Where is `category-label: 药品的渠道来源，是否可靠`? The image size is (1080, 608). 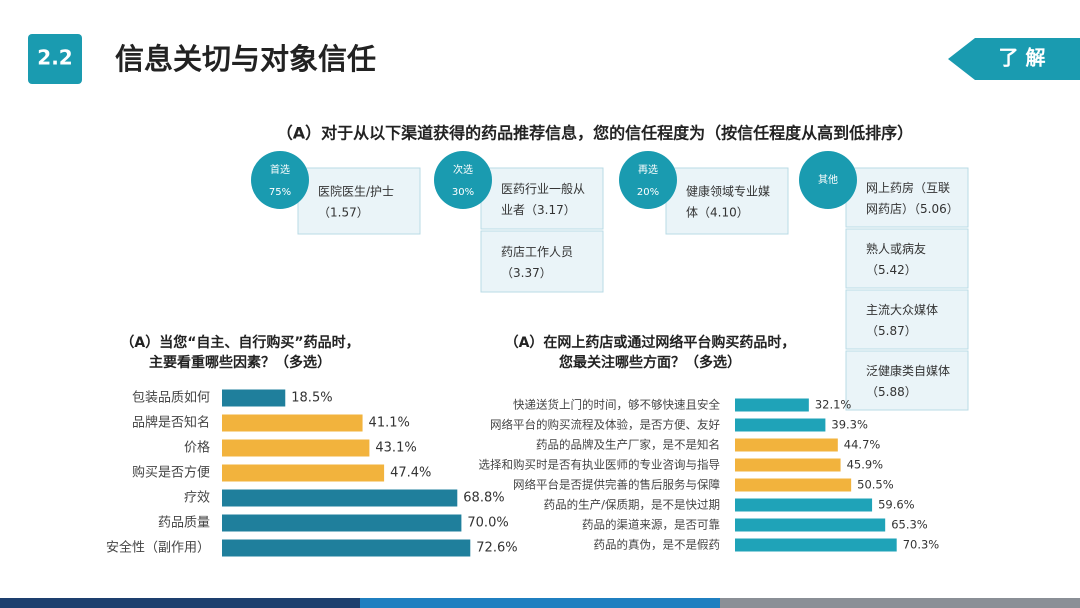
category-label: 药品的渠道来源，是否可靠 is located at coordinates (651, 525).